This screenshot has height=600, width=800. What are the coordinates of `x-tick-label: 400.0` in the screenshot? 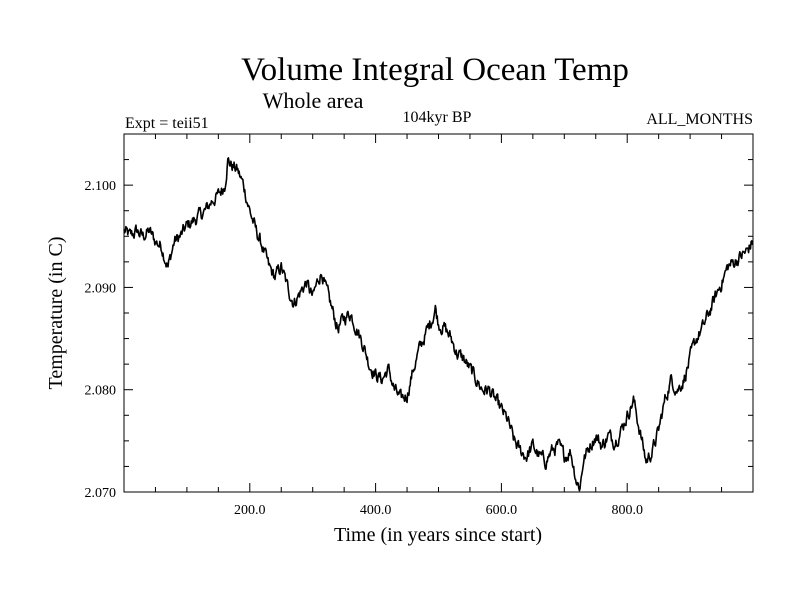 It's located at (376, 510).